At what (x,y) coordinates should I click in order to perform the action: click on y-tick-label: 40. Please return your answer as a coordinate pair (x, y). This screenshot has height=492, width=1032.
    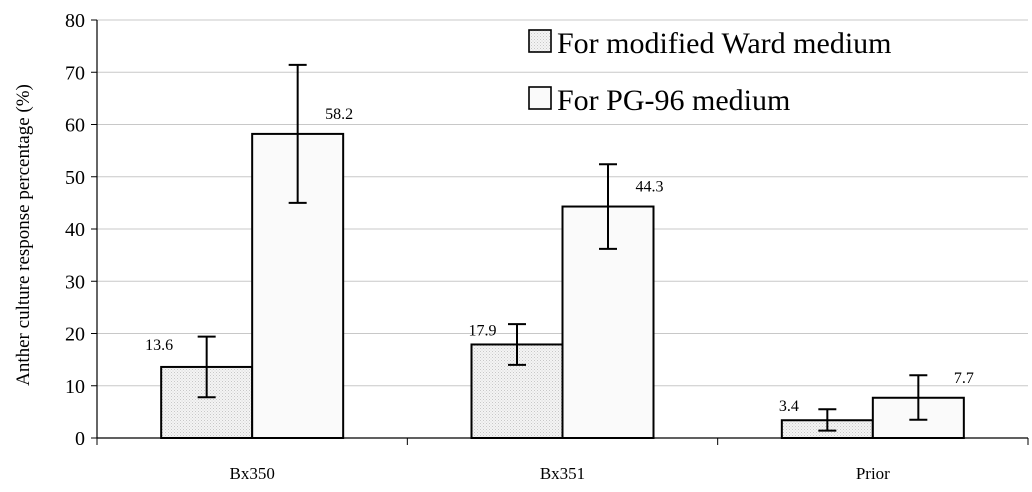
    Looking at the image, I should click on (75, 230).